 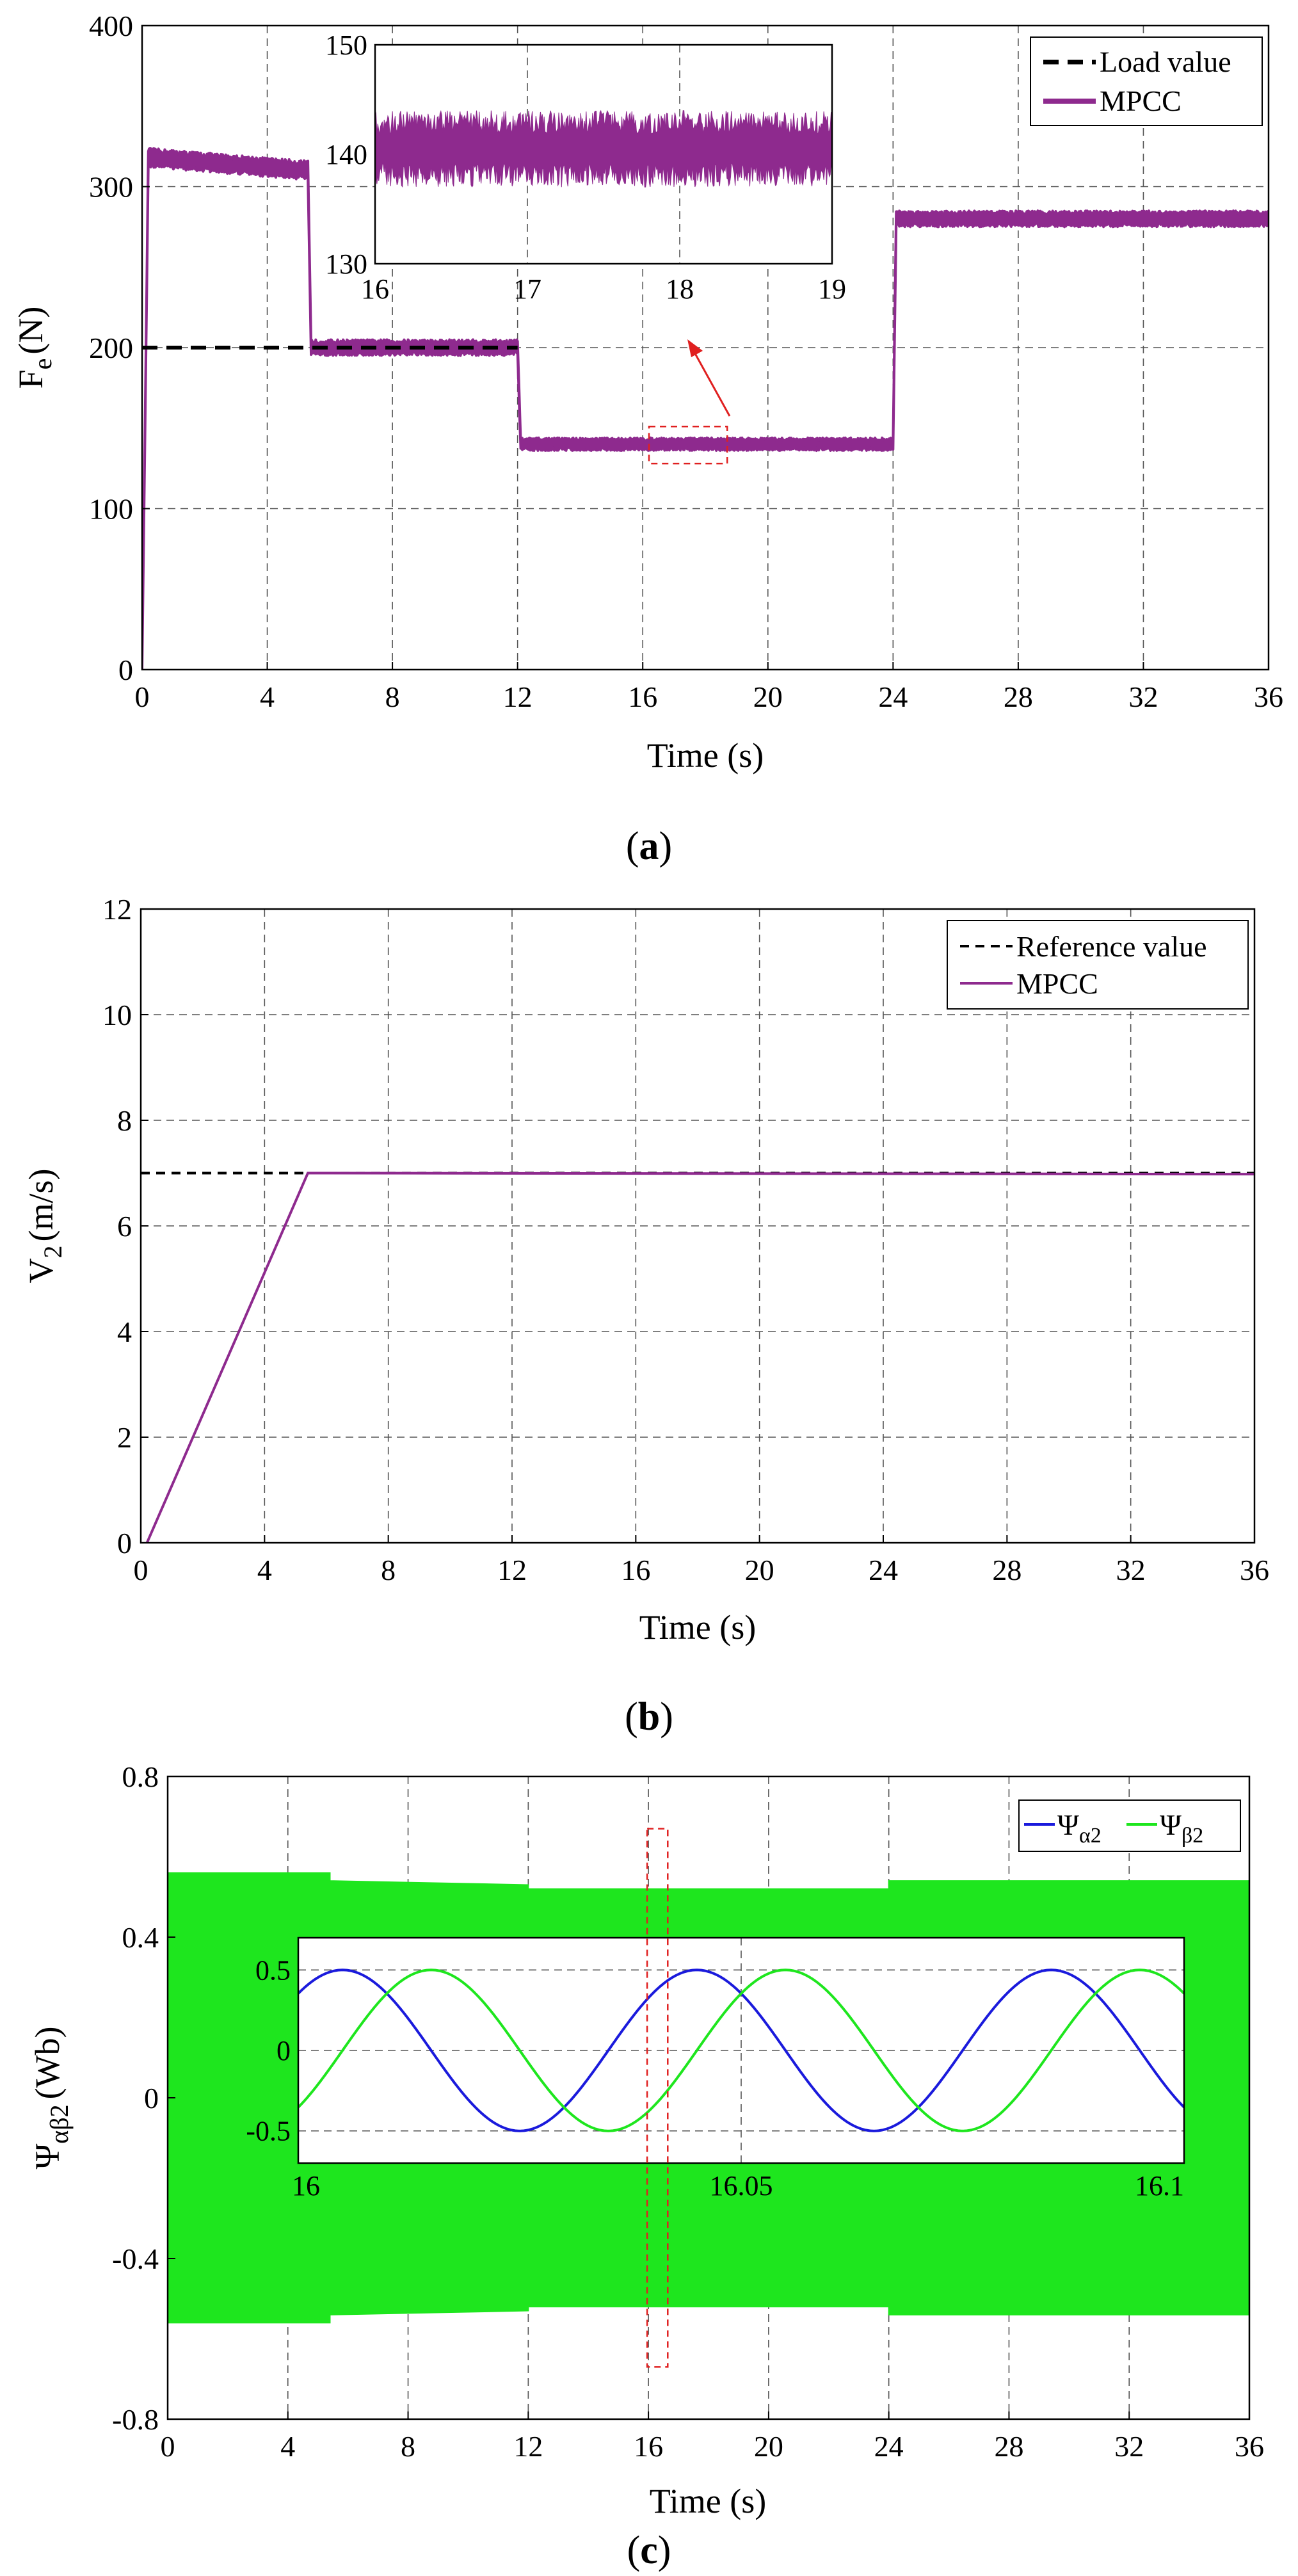 I want to click on panel-c-yticks: -0.8 -0.4 0 0.4 0.8, so click(x=143, y=2098).